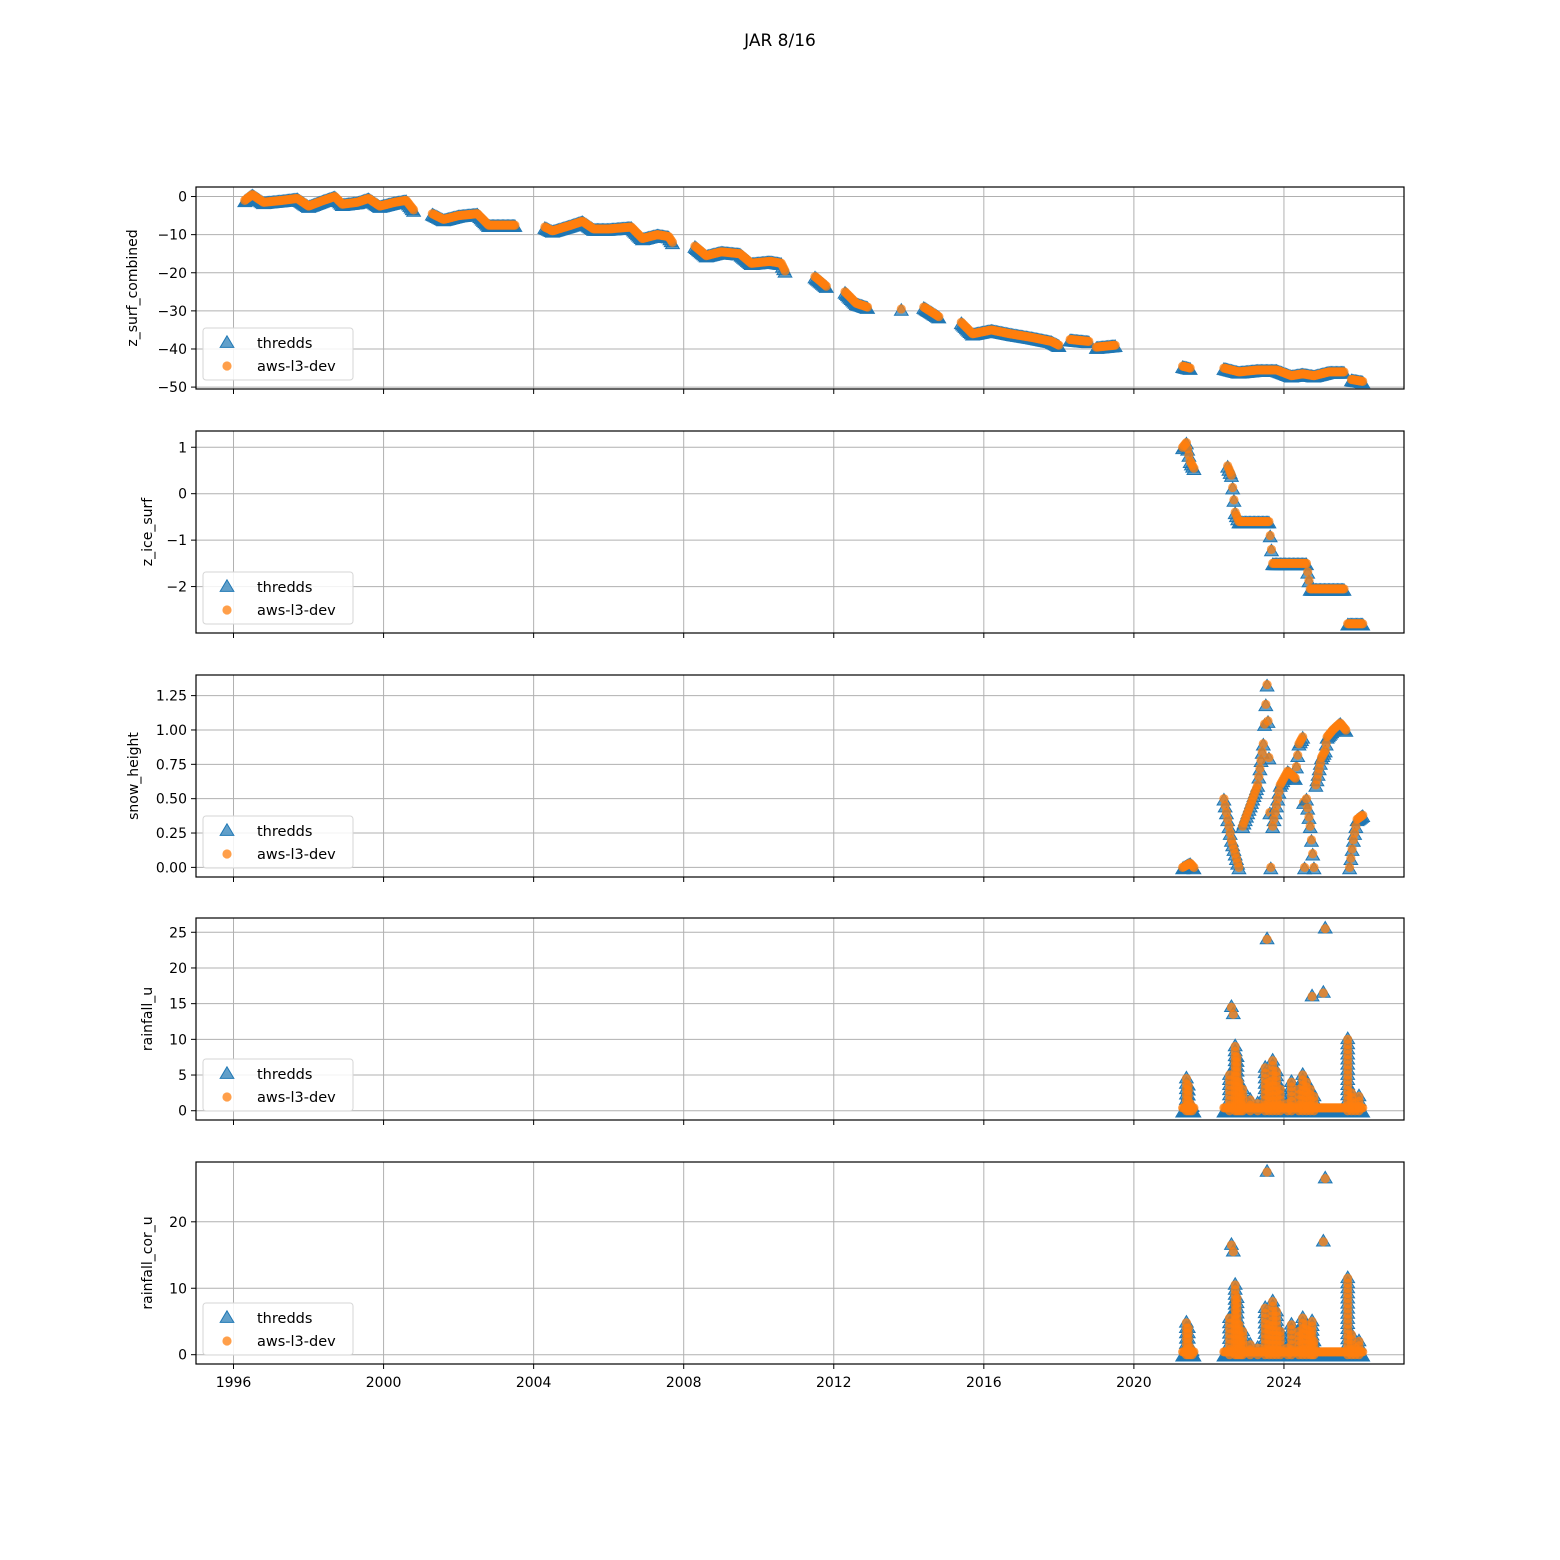 This screenshot has height=1560, width=1560. I want to click on y-ticks: 0 −10 −20 −30 −40 −50, so click(176, 293).